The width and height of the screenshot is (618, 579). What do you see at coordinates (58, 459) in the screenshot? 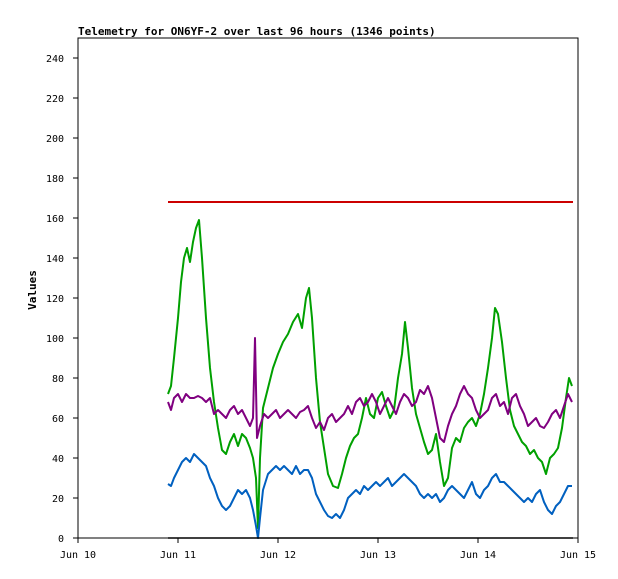
I see `y-tick-label: 40` at bounding box center [58, 459].